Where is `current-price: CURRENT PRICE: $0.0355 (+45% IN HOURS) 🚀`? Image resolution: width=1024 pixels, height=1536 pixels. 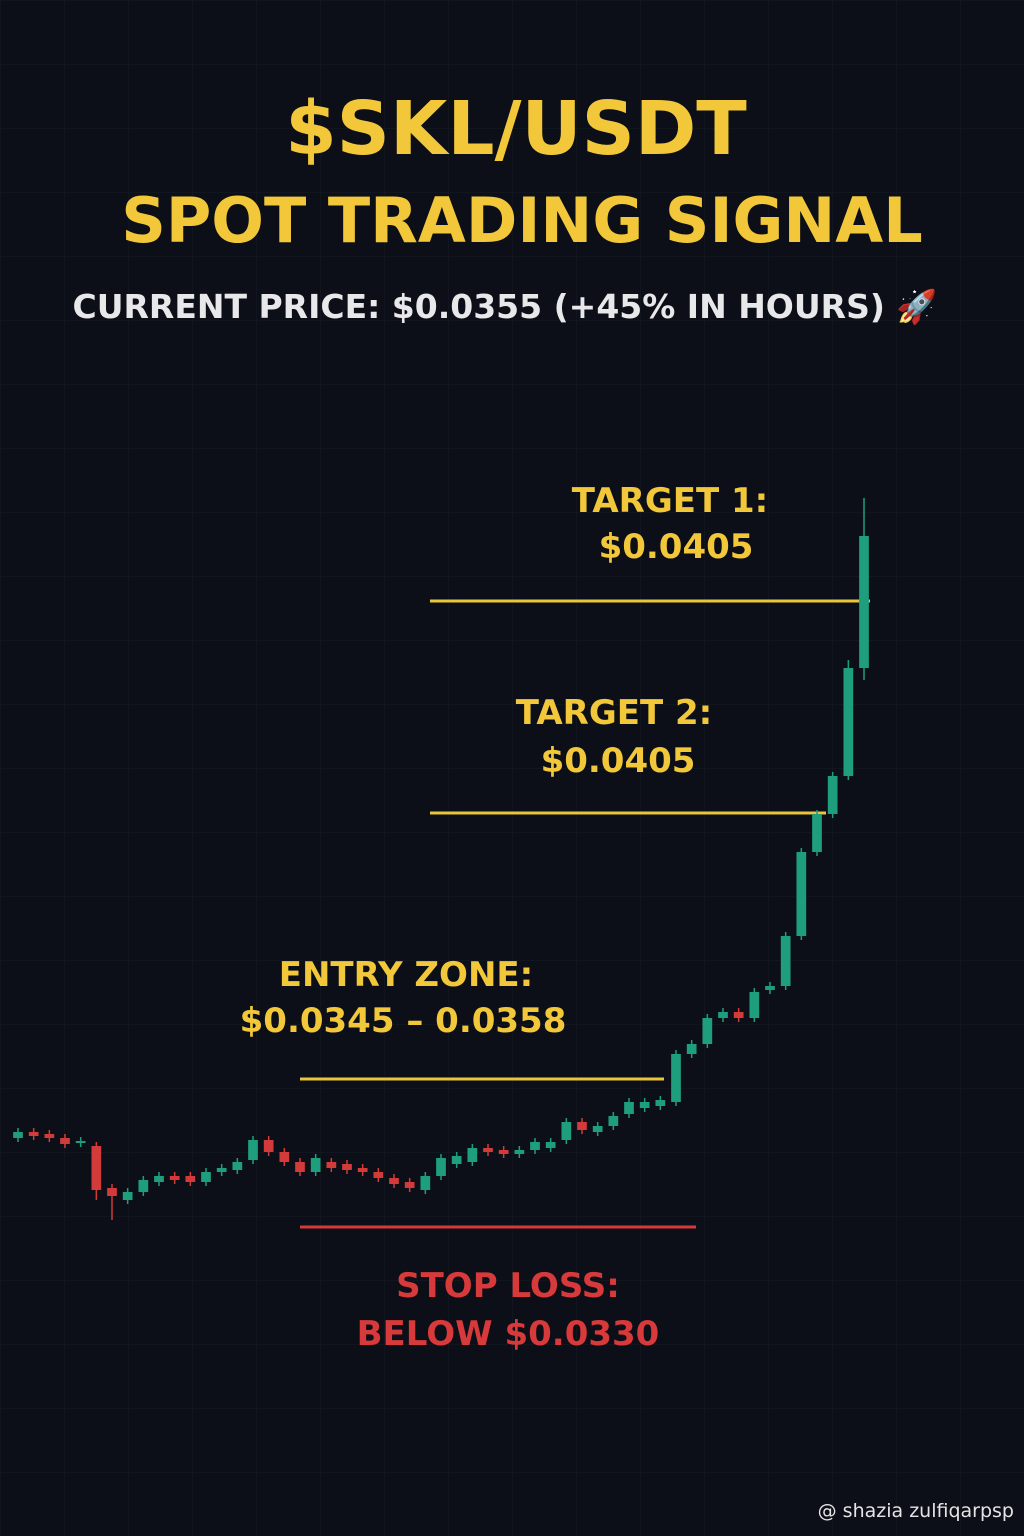
current-price: CURRENT PRICE: $0.0355 (+45% IN HOURS) 🚀 is located at coordinates (504, 306).